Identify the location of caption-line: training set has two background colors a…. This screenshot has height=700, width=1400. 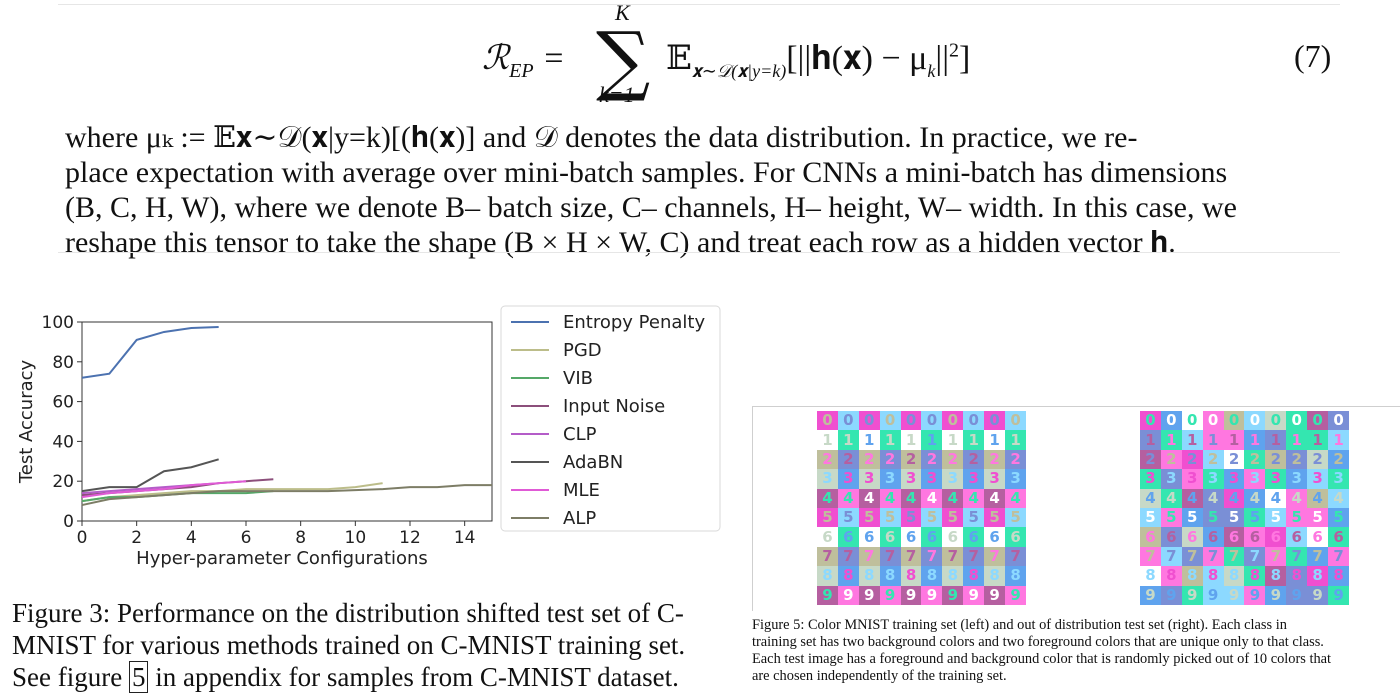
(1038, 642).